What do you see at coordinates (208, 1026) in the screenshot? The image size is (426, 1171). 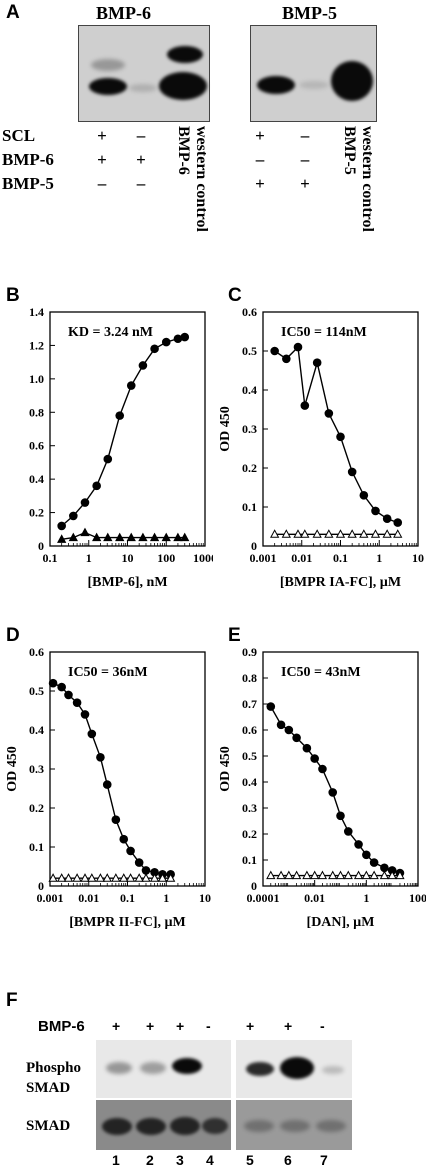 I see `sign-lane-4: -` at bounding box center [208, 1026].